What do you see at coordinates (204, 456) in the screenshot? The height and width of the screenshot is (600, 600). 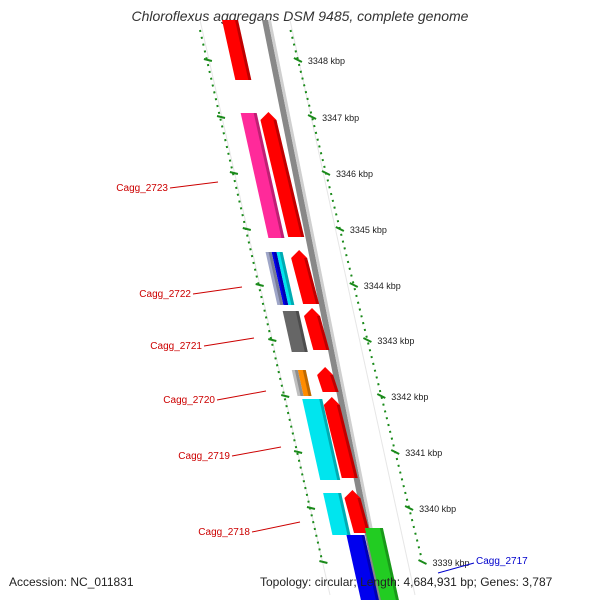 I see `gene-label: Cagg_2719` at bounding box center [204, 456].